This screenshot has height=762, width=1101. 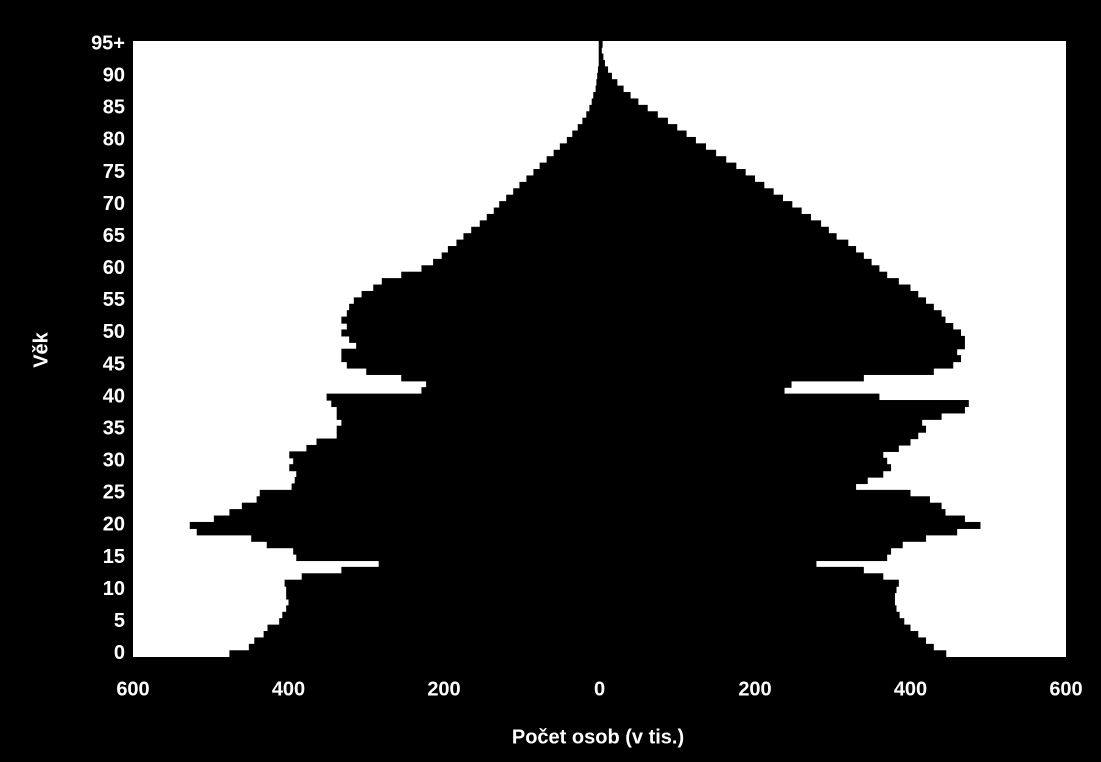 I want to click on y-tick-label: 70, so click(x=114, y=204).